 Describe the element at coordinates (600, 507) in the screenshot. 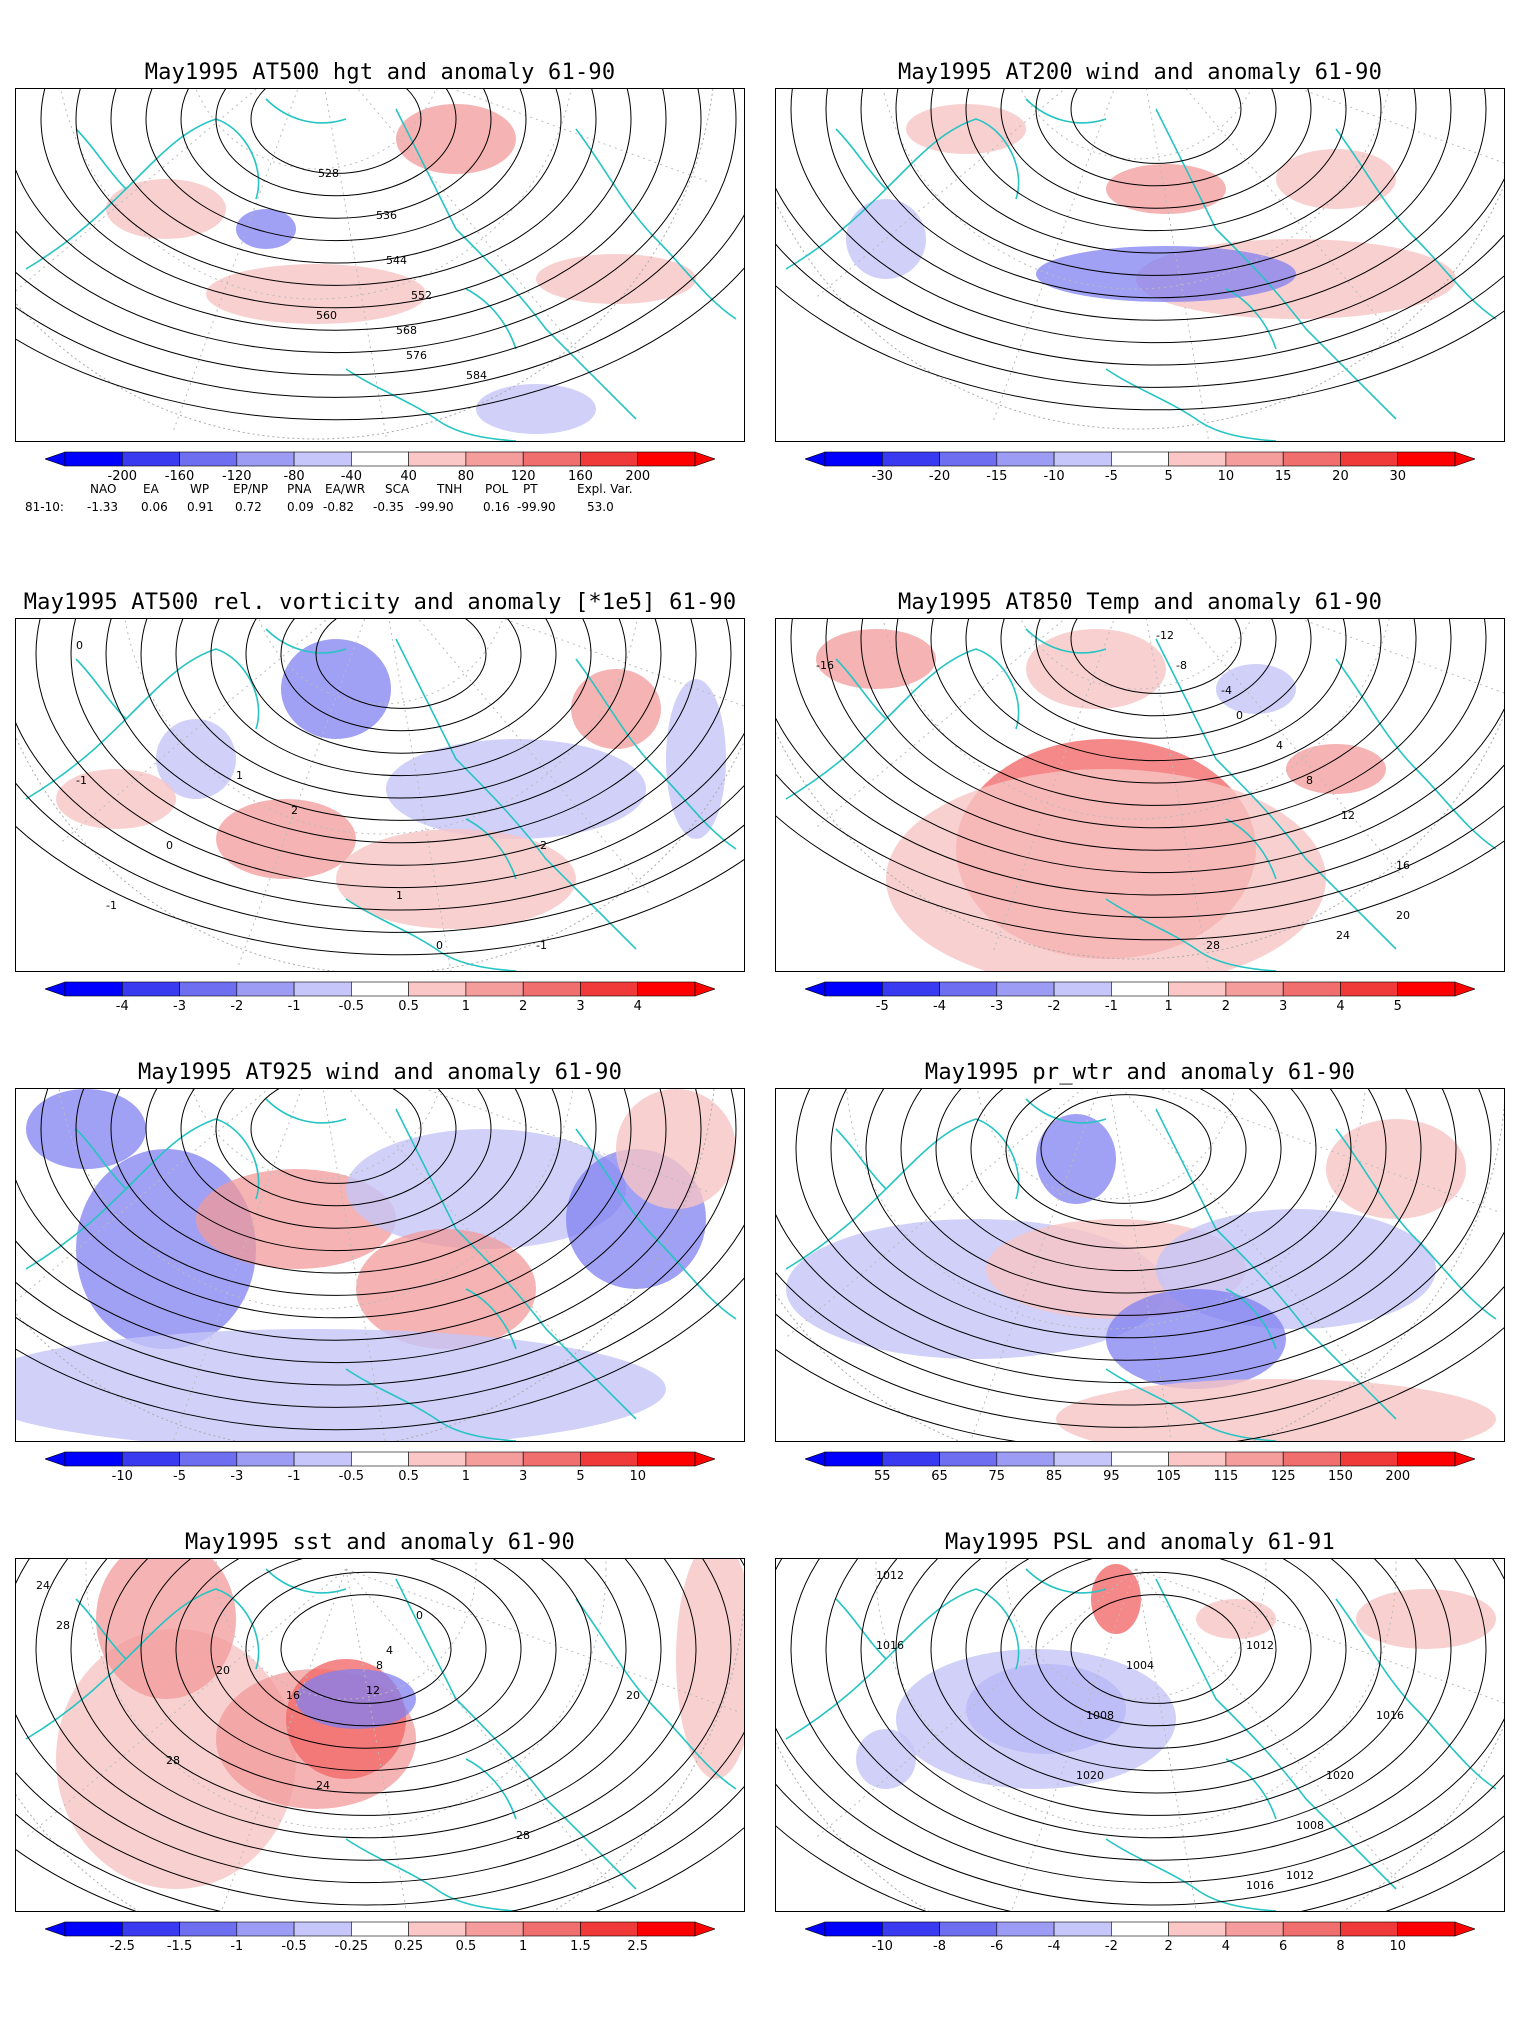

I see `index-value: 53.0` at that location.